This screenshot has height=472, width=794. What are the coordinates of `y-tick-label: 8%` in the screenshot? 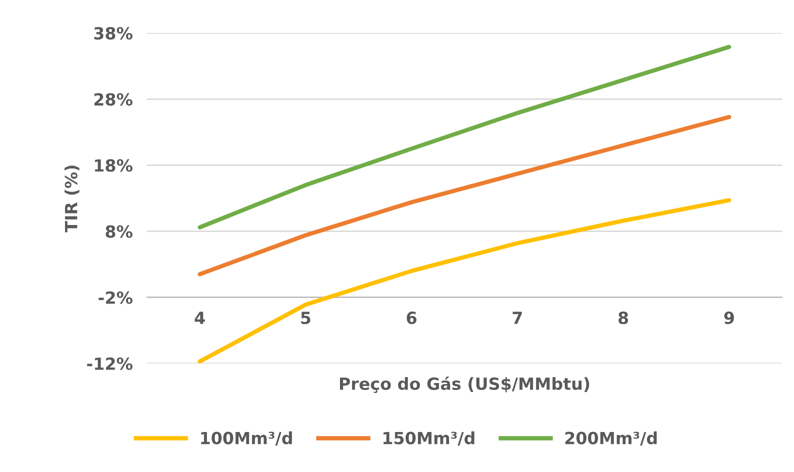 It's located at (119, 231).